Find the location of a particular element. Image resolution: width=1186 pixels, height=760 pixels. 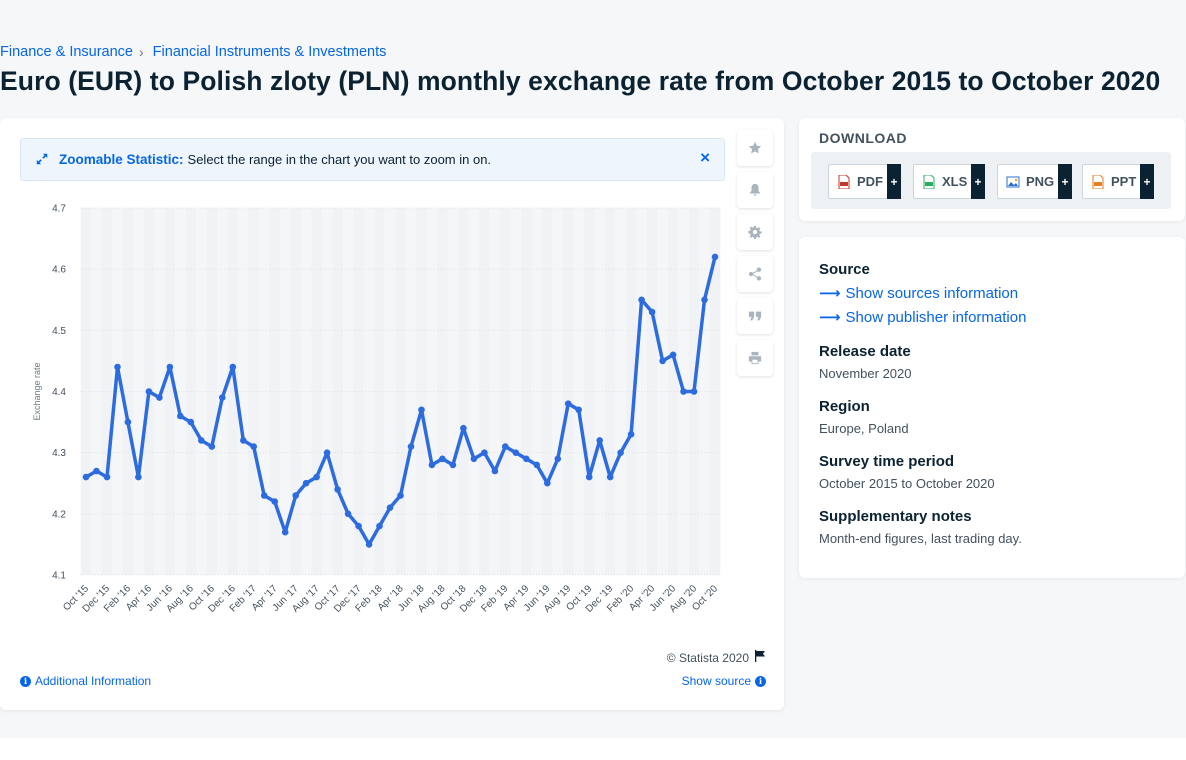

share-button is located at coordinates (755, 274).